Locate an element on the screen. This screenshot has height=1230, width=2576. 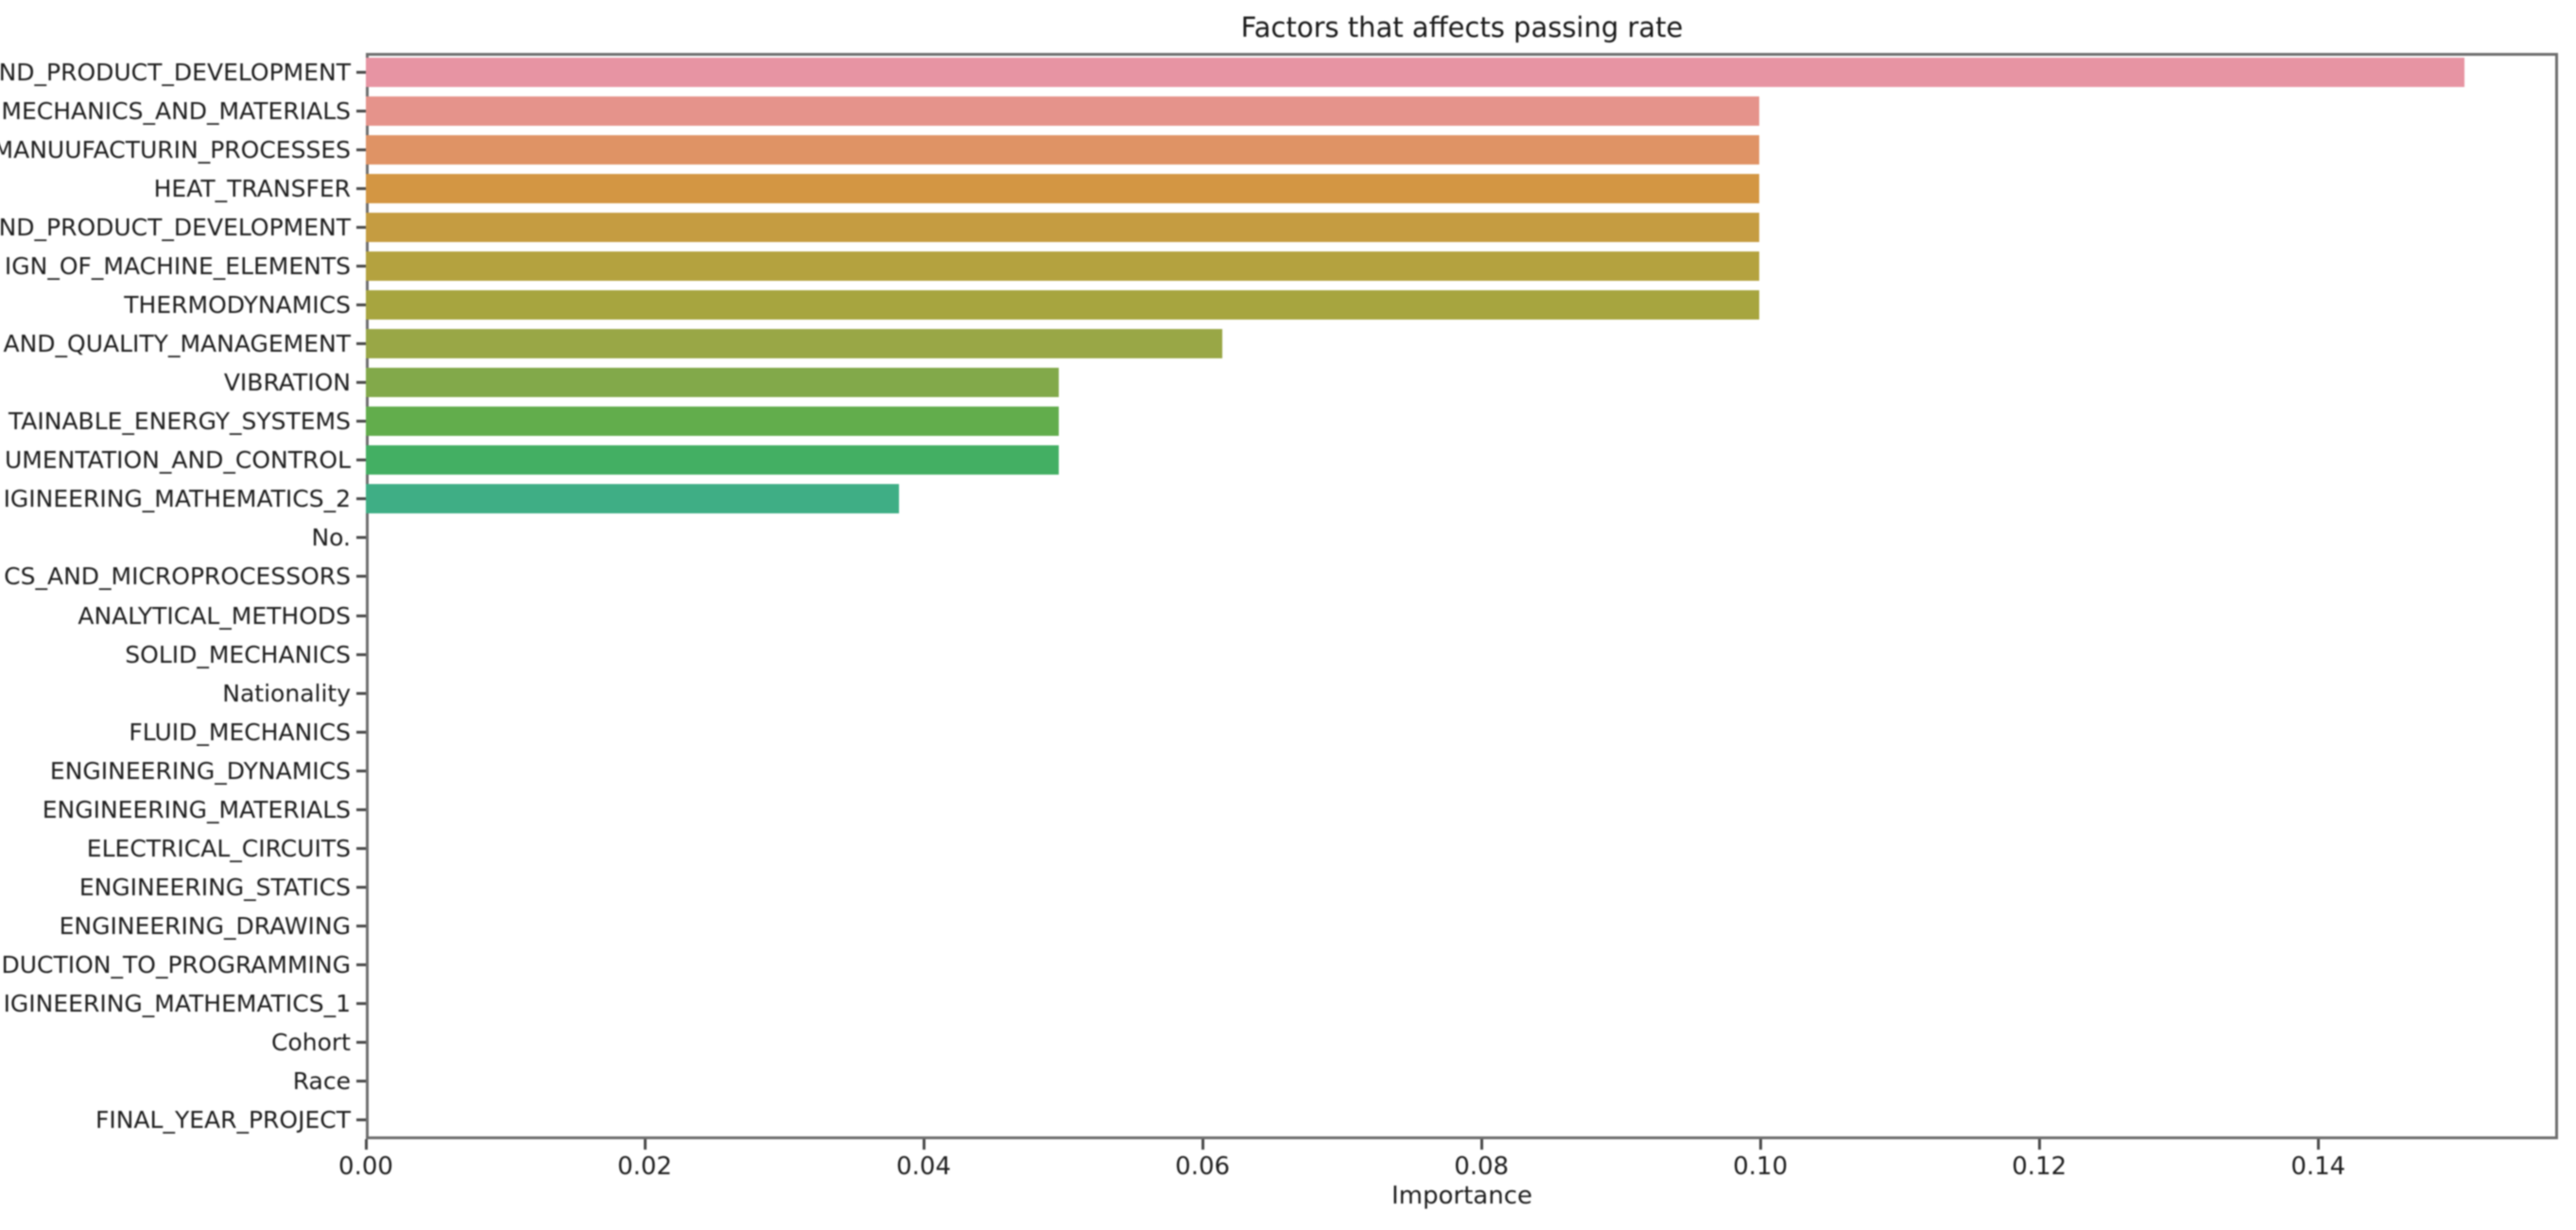
y-axis-label: ANALYTICAL_METHODS is located at coordinates (214, 615).